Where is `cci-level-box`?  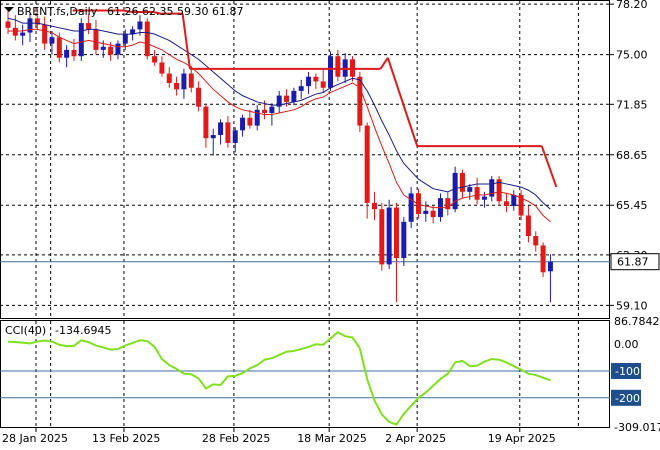
cci-level-box is located at coordinates (626, 397).